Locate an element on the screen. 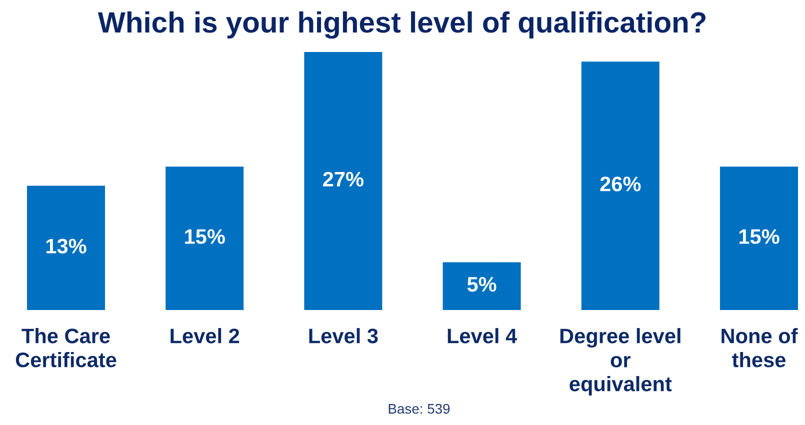 The image size is (805, 425). x-tick-label: None of these is located at coordinates (760, 348).